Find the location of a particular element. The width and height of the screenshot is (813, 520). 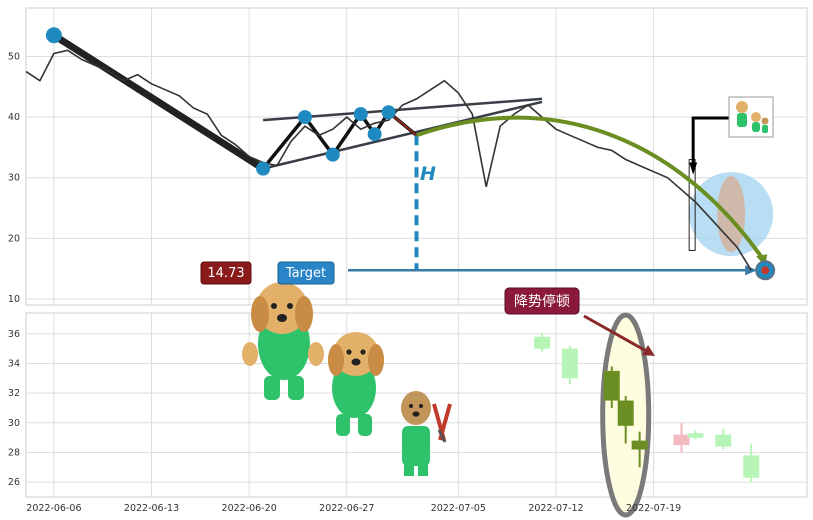

x-tick-label: 2022-06-20 is located at coordinates (249, 508).